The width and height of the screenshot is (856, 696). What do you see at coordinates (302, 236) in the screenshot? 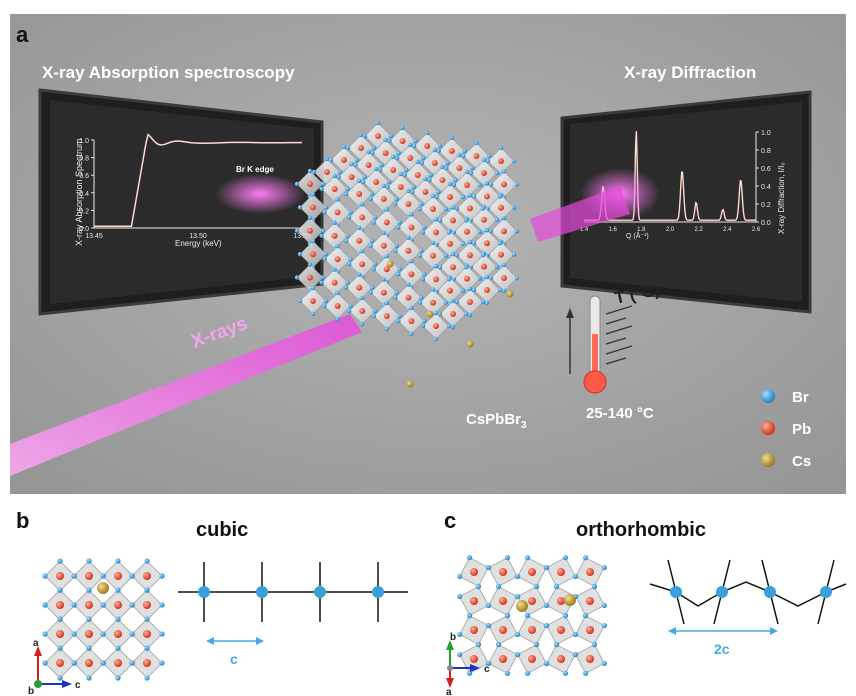
I see `xas-xtick-label: 13.55` at bounding box center [302, 236].